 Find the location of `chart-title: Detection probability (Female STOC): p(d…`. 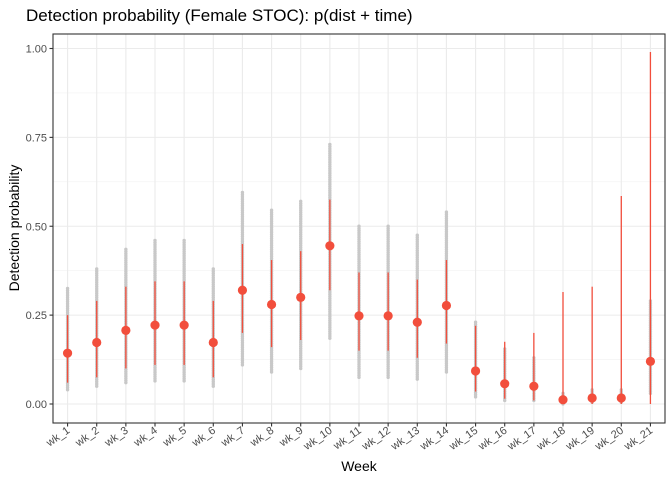

chart-title: Detection probability (Female STOC): p(d… is located at coordinates (219, 15).